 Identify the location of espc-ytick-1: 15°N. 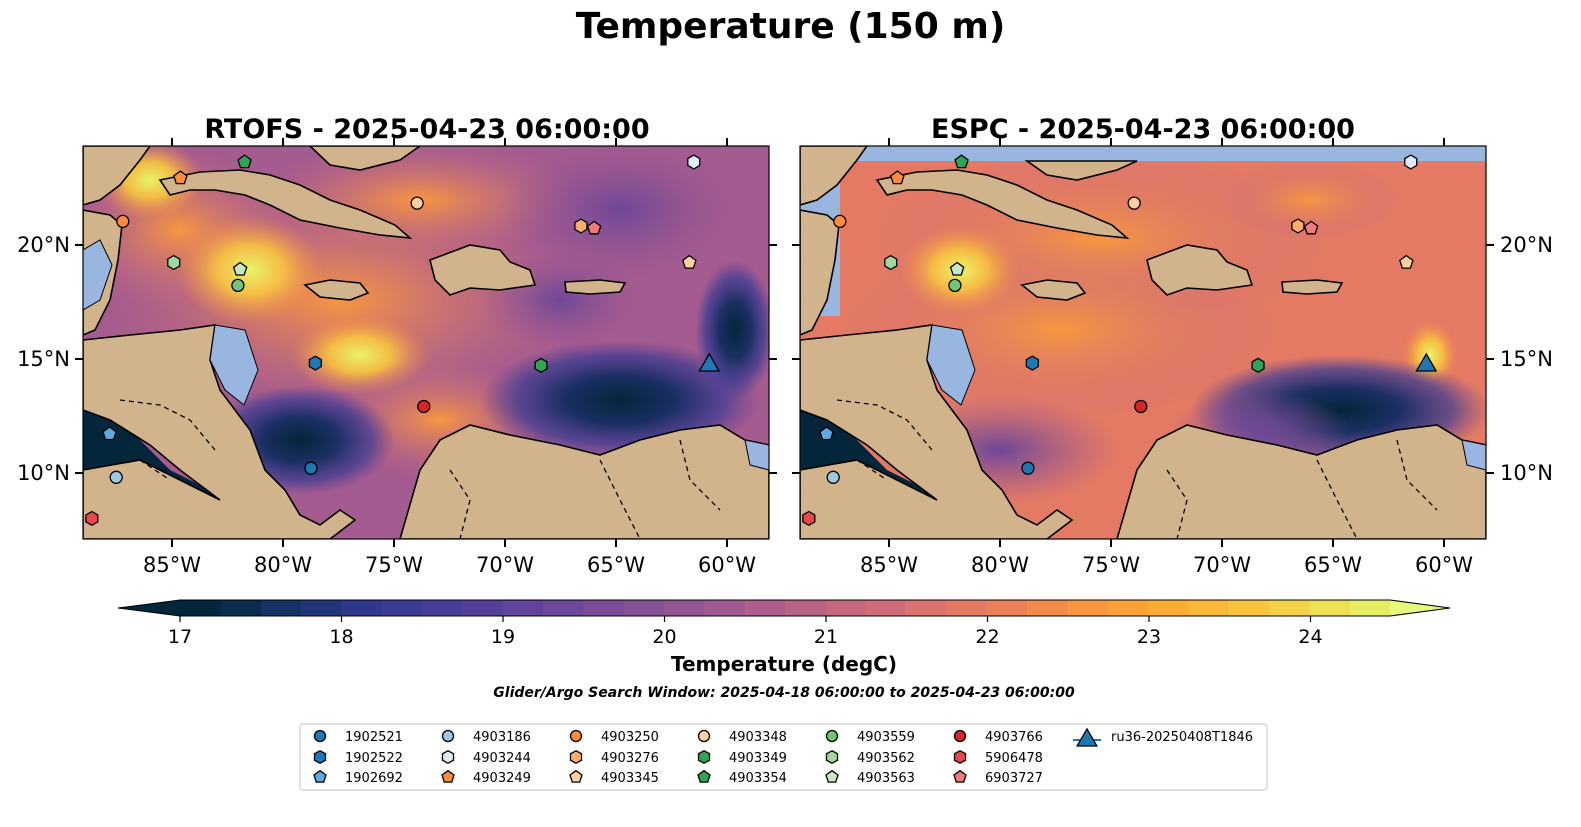
(1172, 359).